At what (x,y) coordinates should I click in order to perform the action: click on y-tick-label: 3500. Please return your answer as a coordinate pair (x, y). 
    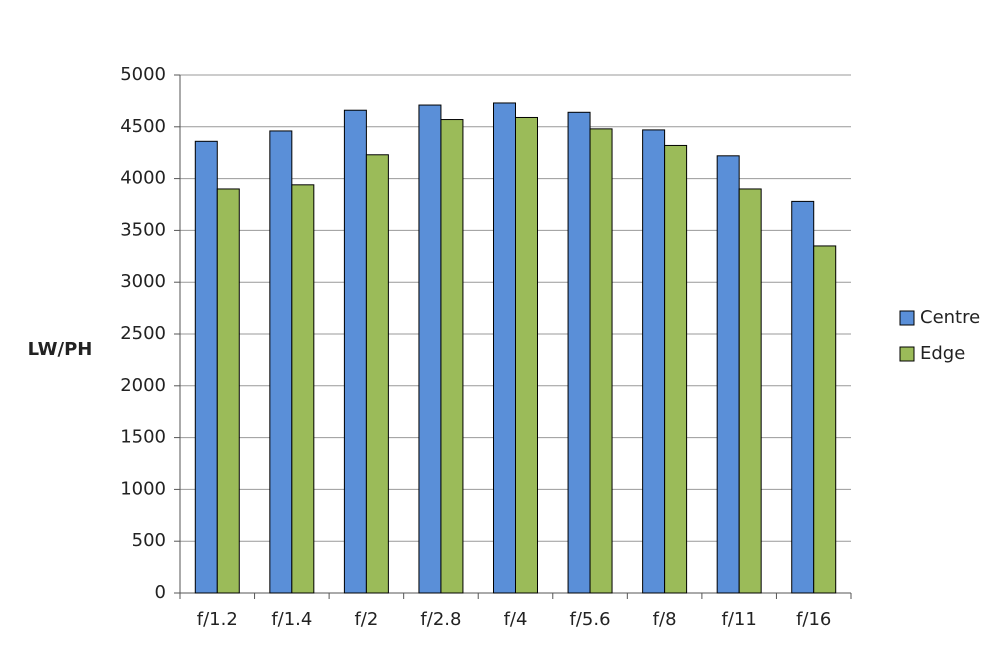
    Looking at the image, I should click on (143, 229).